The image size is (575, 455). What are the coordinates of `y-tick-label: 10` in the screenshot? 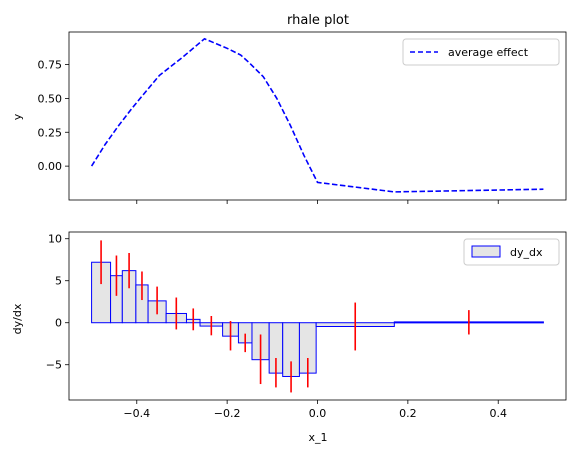 It's located at (55, 239).